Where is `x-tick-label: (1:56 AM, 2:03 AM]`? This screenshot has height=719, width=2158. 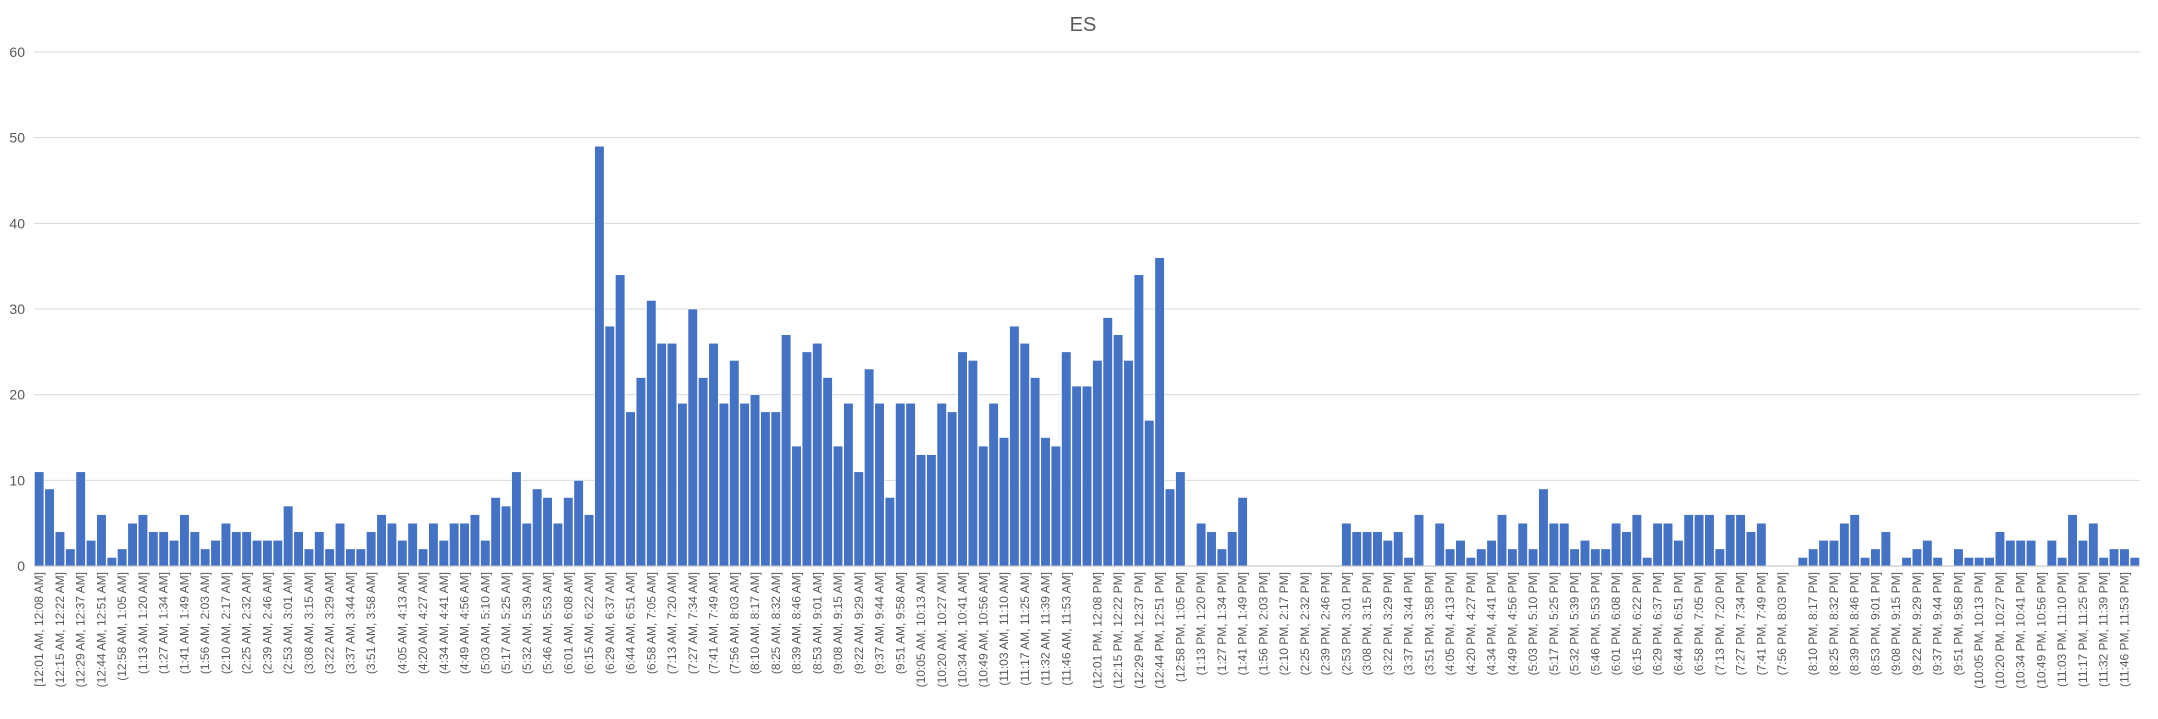 x-tick-label: (1:56 AM, 2:03 AM] is located at coordinates (205, 623).